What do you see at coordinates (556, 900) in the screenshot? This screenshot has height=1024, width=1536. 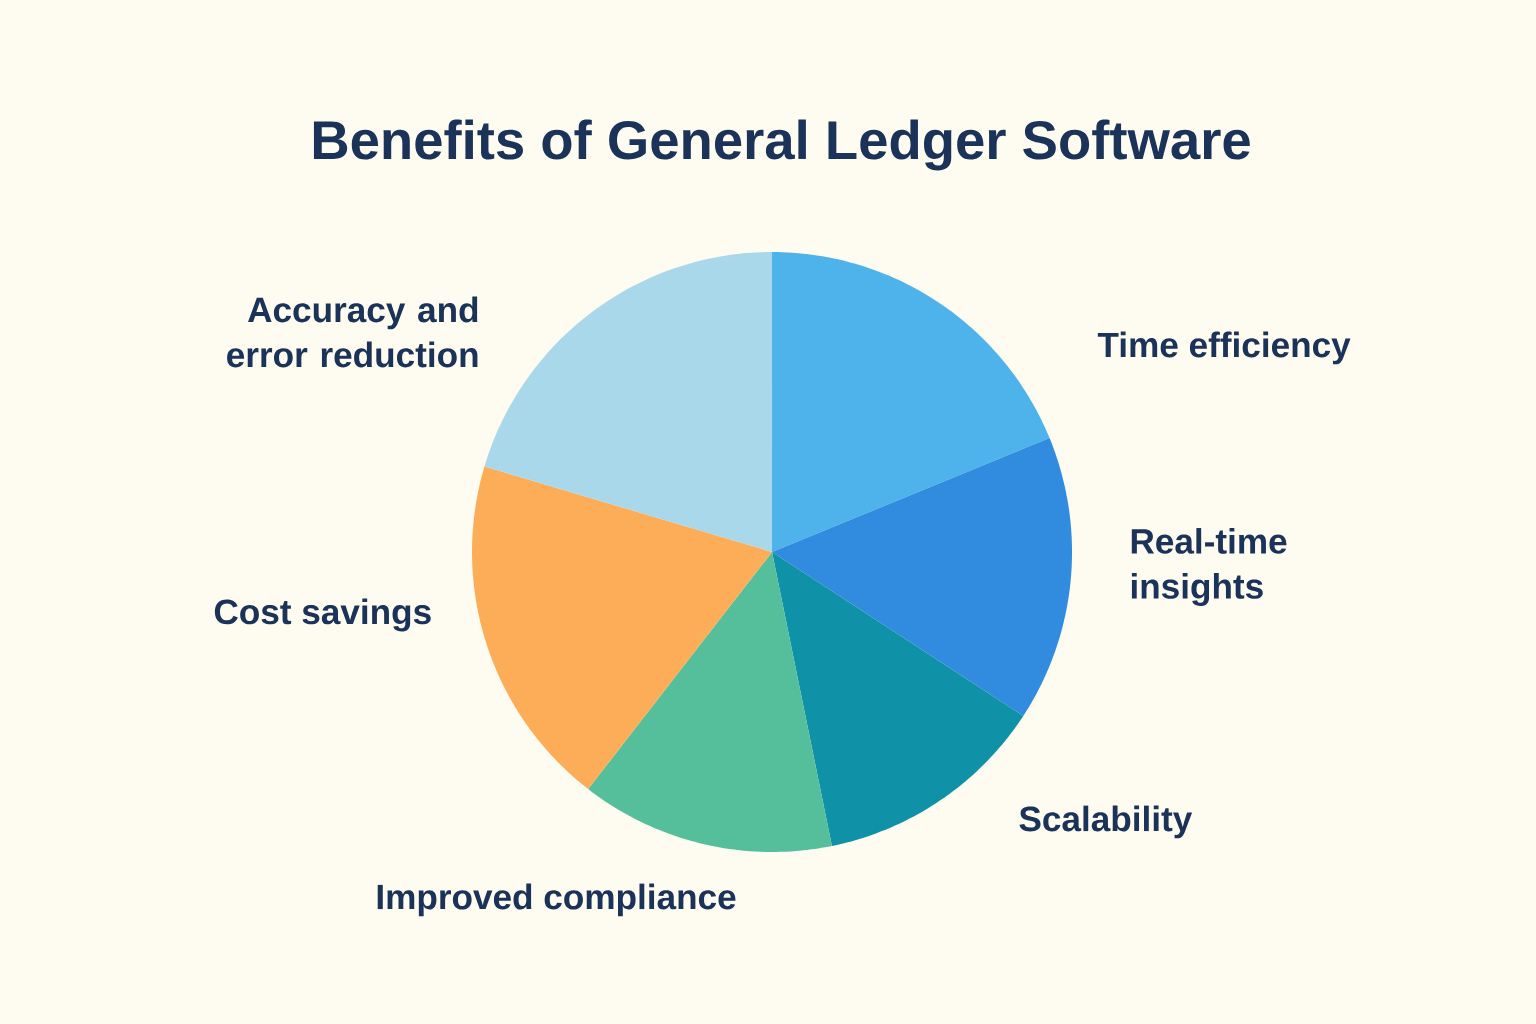 I see `slice-label: Improved compliance` at bounding box center [556, 900].